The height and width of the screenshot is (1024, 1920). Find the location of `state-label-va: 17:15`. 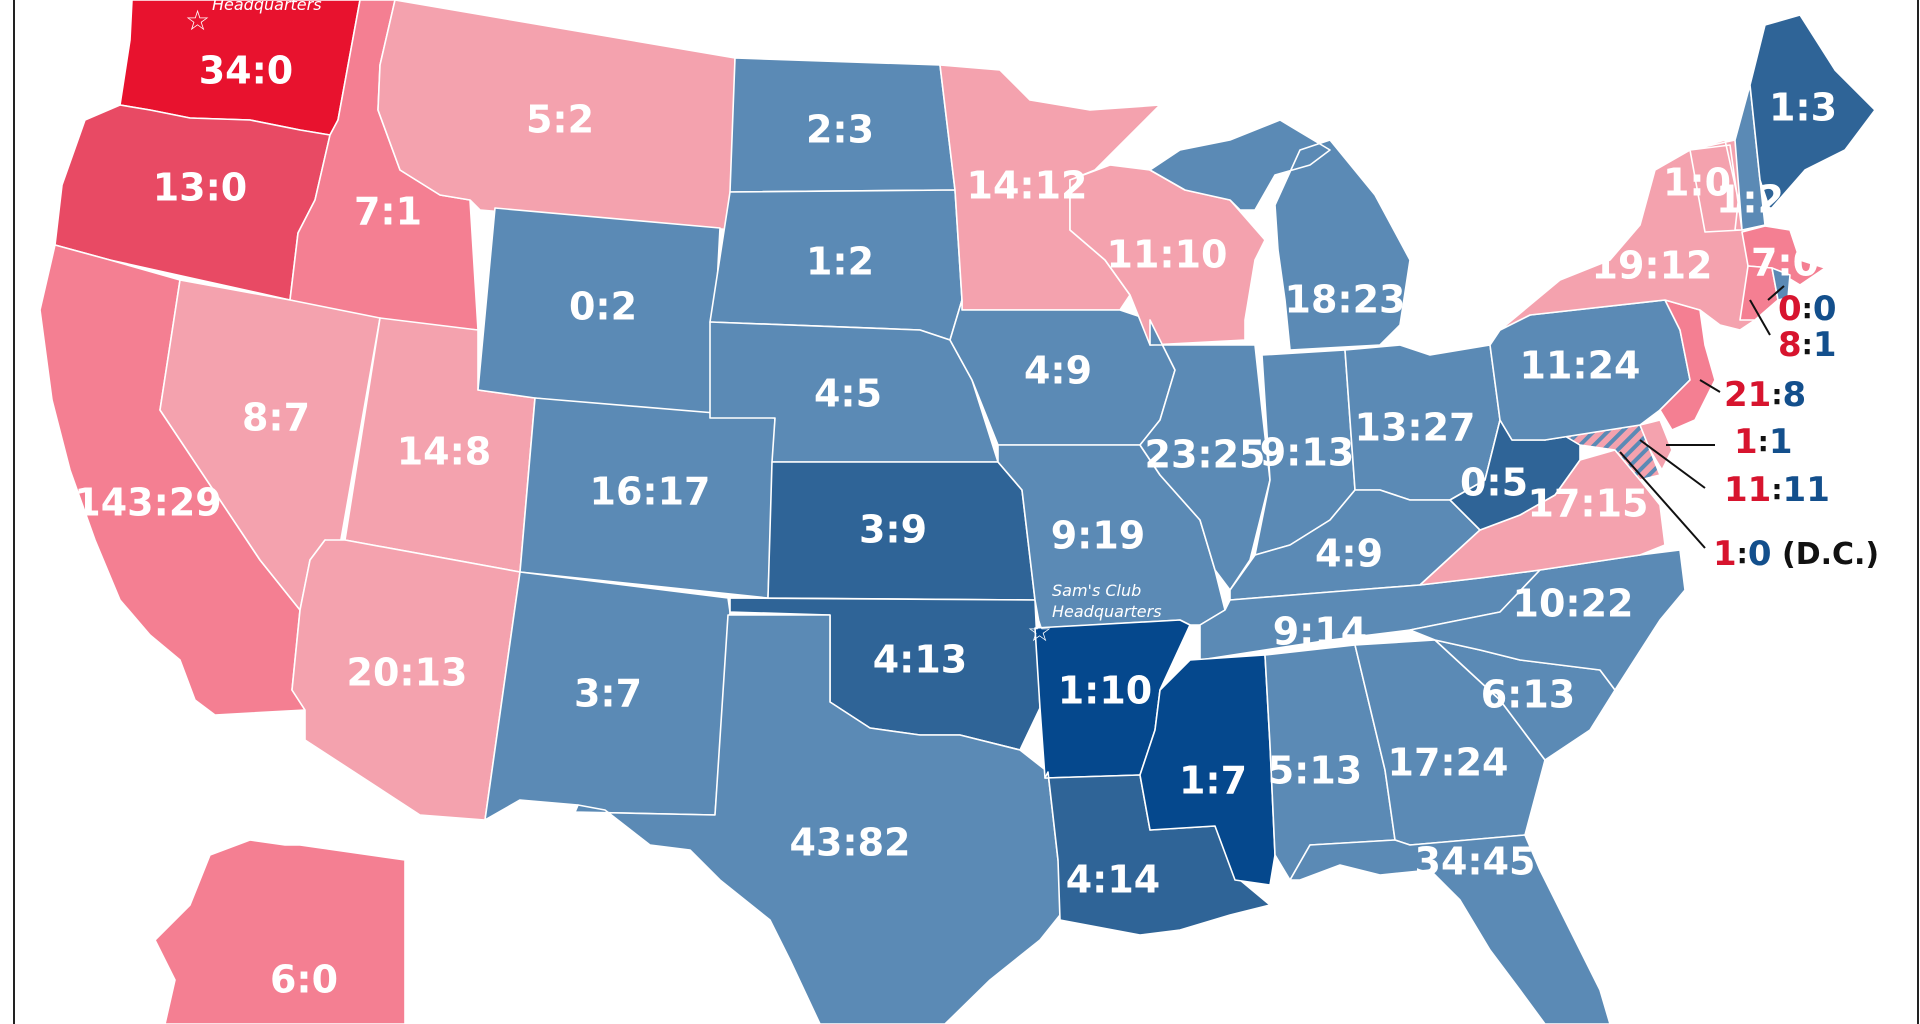

state-label-va: 17:15 is located at coordinates (1588, 504).